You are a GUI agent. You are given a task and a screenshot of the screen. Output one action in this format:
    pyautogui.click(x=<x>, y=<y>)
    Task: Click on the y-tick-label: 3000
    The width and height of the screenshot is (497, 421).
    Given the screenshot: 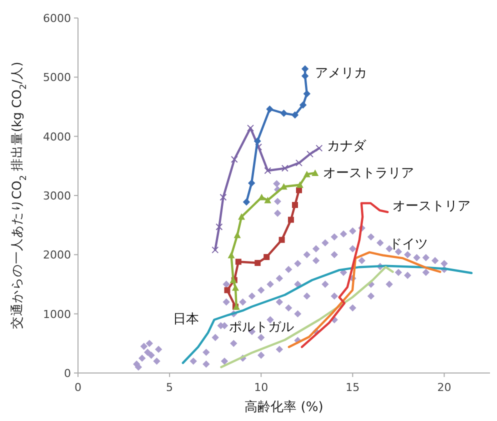 What is the action you would take?
    pyautogui.click(x=57, y=196)
    